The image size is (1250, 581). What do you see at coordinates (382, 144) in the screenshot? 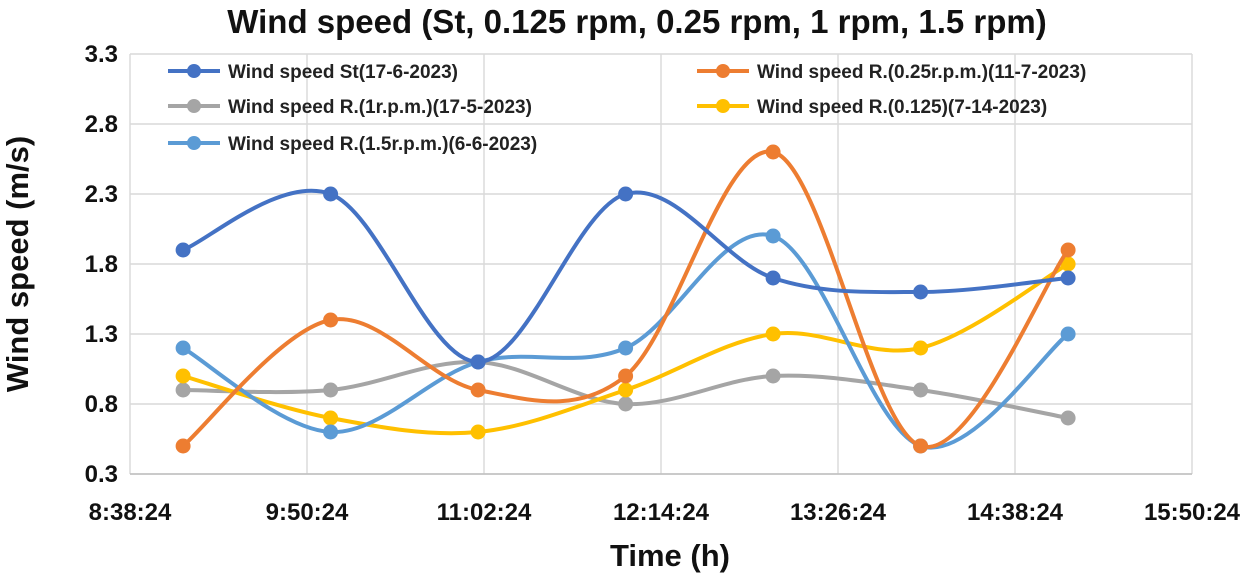
I see `legend-label: Wind speed R.(1.5r.p.m.)(6-6-2023)` at bounding box center [382, 144].